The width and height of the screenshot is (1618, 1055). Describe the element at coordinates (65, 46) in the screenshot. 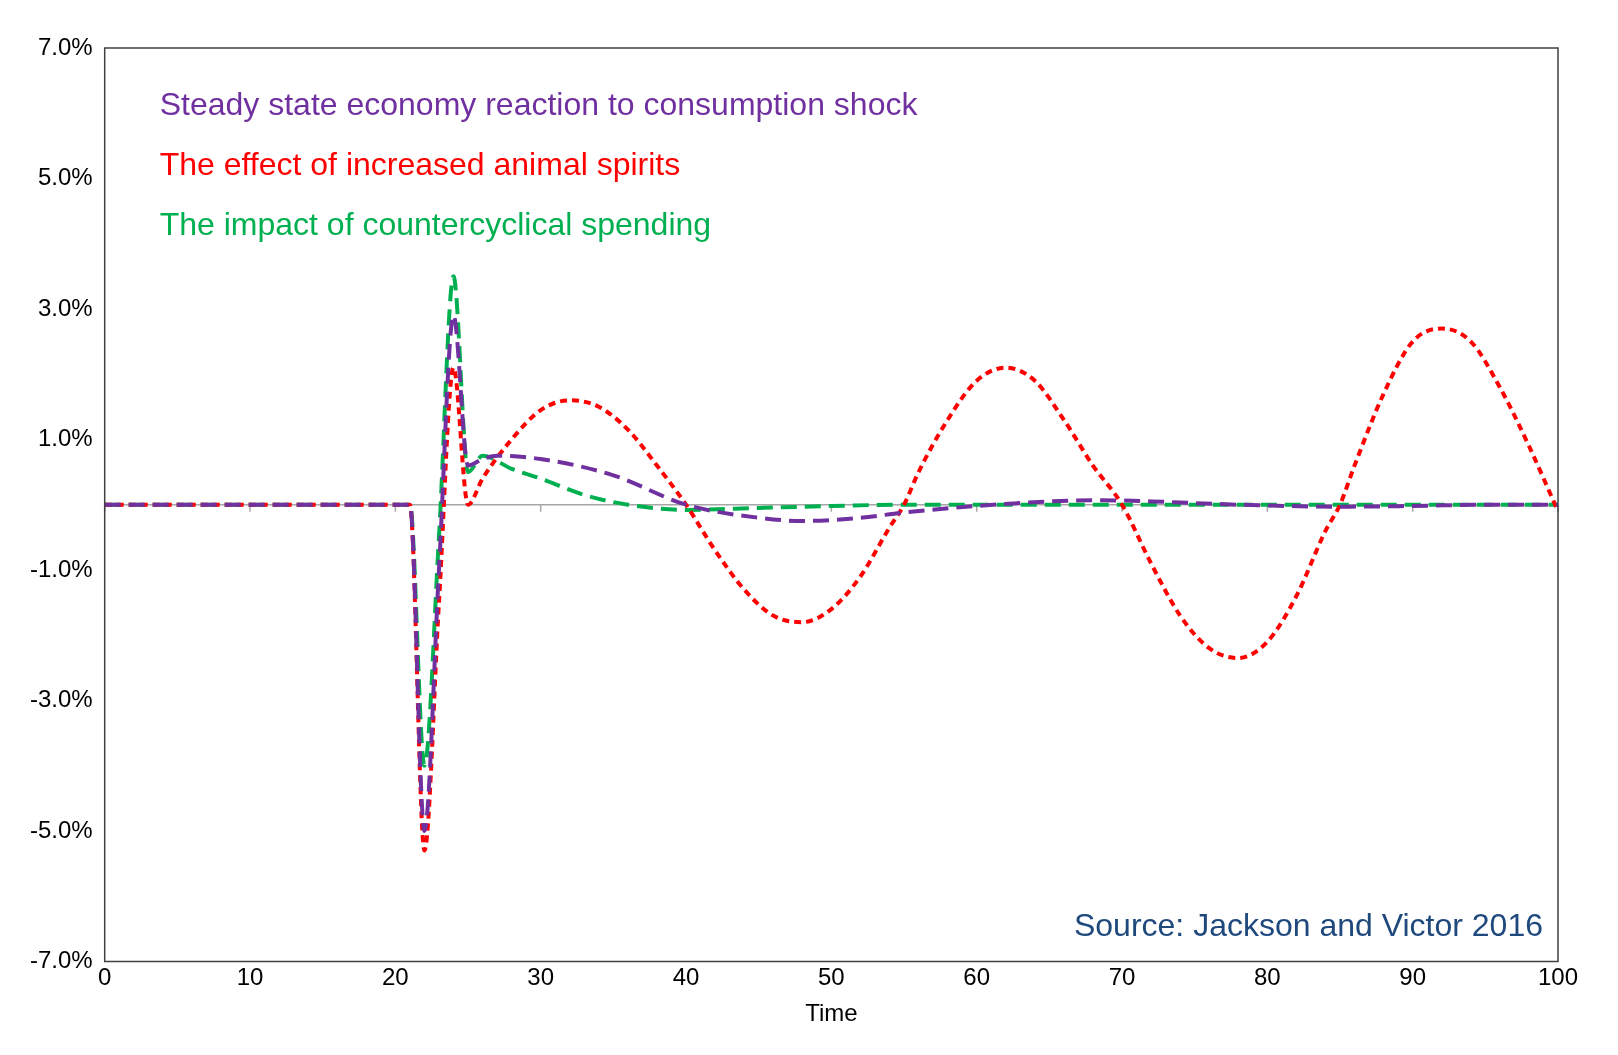

I see `y-tick-label: 7.0%` at that location.